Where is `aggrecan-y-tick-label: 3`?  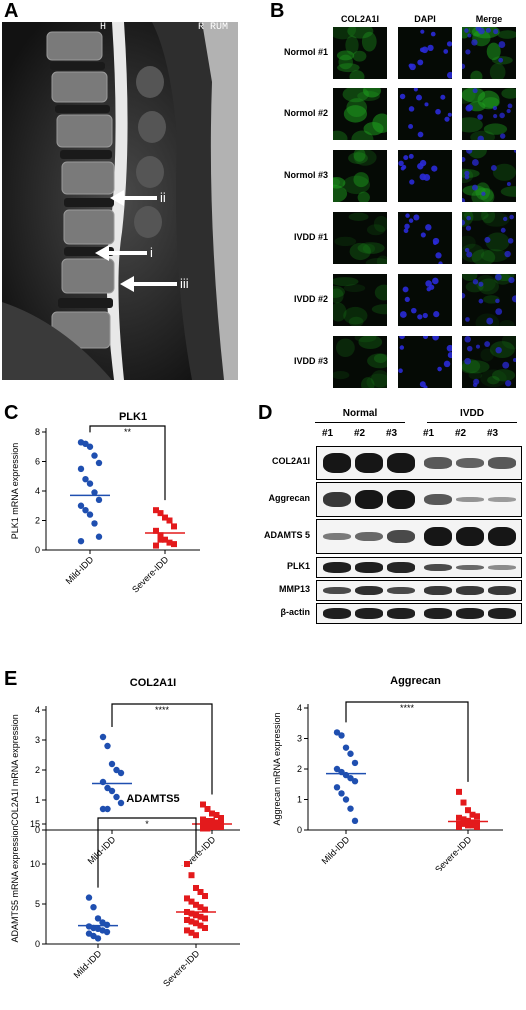
aggrecan-y-tick-label: 3 is located at coordinates (299, 739).